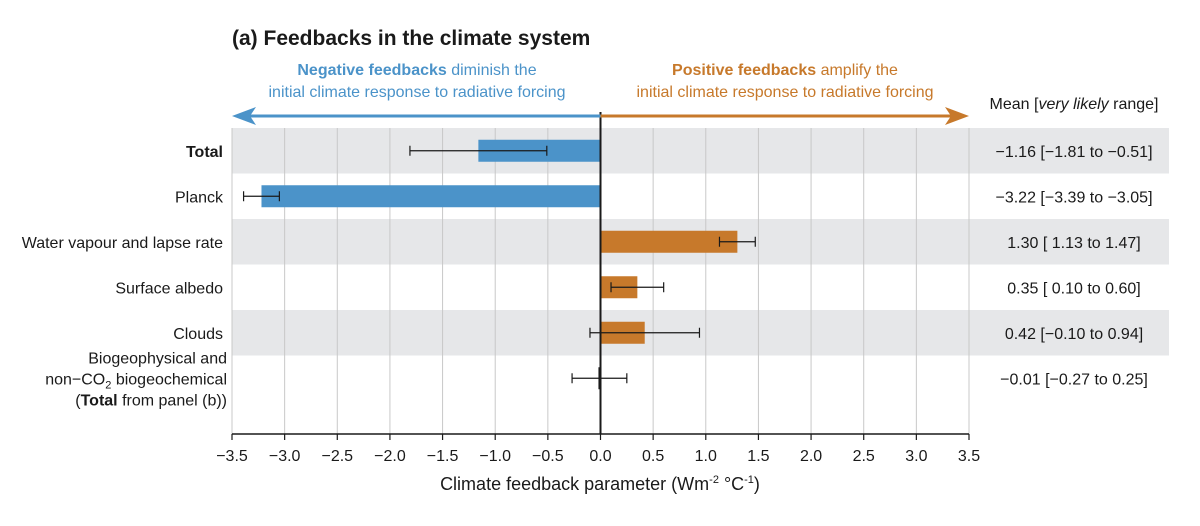 This screenshot has height=526, width=1200. I want to click on range-value: −3.22 [−3.39 to −3.05], so click(1073, 197).